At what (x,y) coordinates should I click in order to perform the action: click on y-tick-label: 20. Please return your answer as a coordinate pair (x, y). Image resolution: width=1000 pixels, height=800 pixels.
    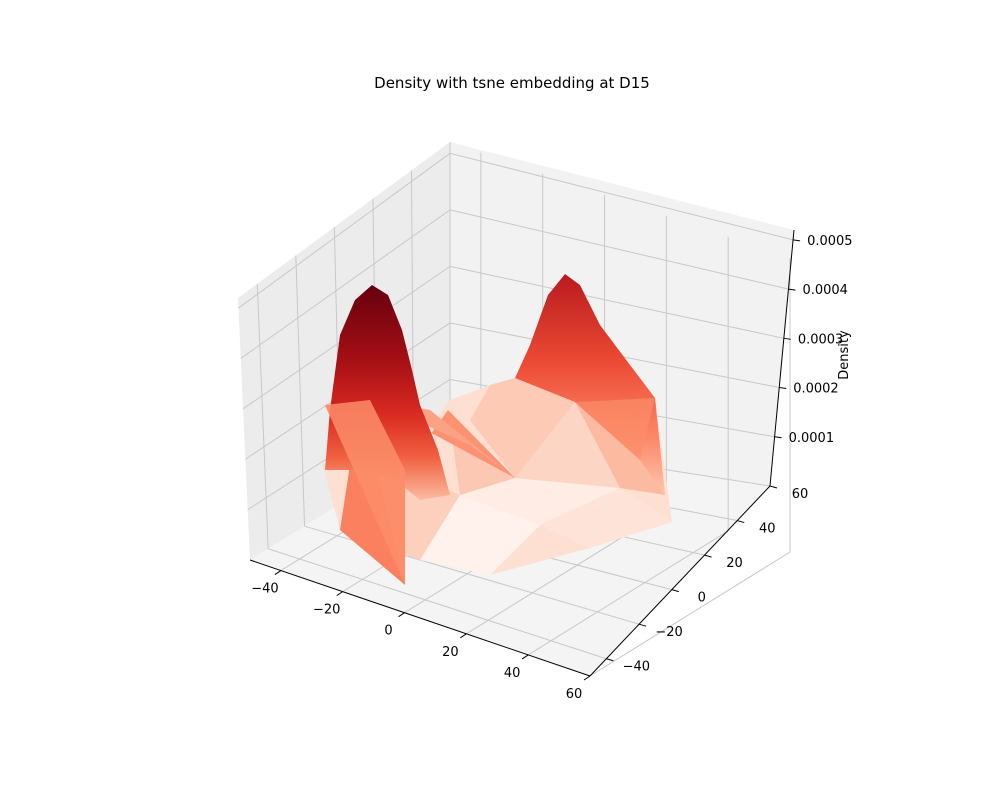
    Looking at the image, I should click on (734, 563).